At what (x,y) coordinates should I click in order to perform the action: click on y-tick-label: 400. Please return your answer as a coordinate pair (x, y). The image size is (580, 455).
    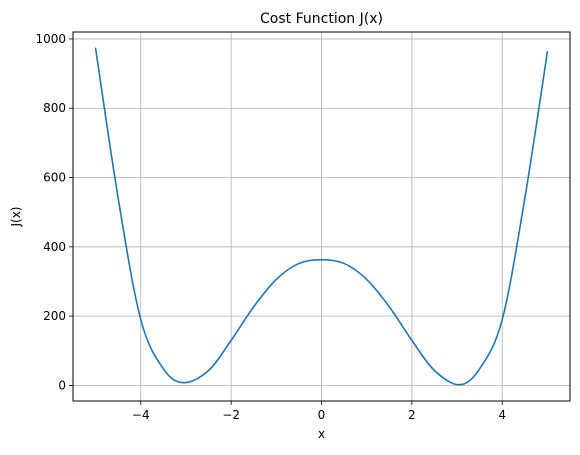
    Looking at the image, I should click on (54, 247).